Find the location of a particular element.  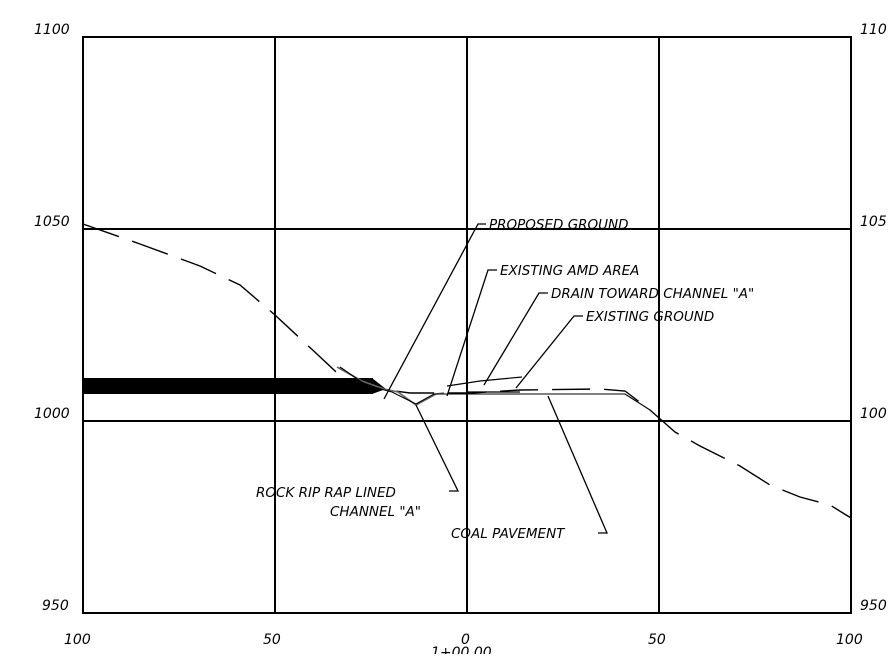

leader-drain-toward is located at coordinates (515, 339).